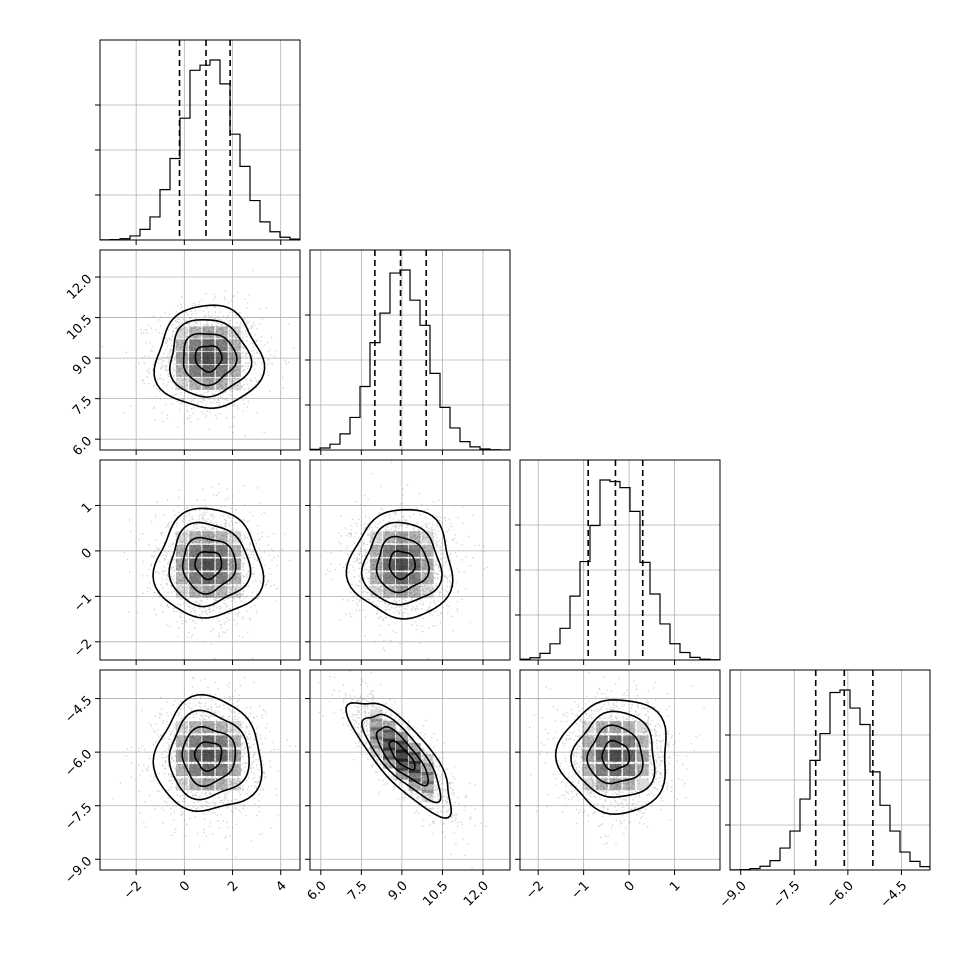  What do you see at coordinates (398, 890) in the screenshot?
I see `x-tick-label: 9.0` at bounding box center [398, 890].